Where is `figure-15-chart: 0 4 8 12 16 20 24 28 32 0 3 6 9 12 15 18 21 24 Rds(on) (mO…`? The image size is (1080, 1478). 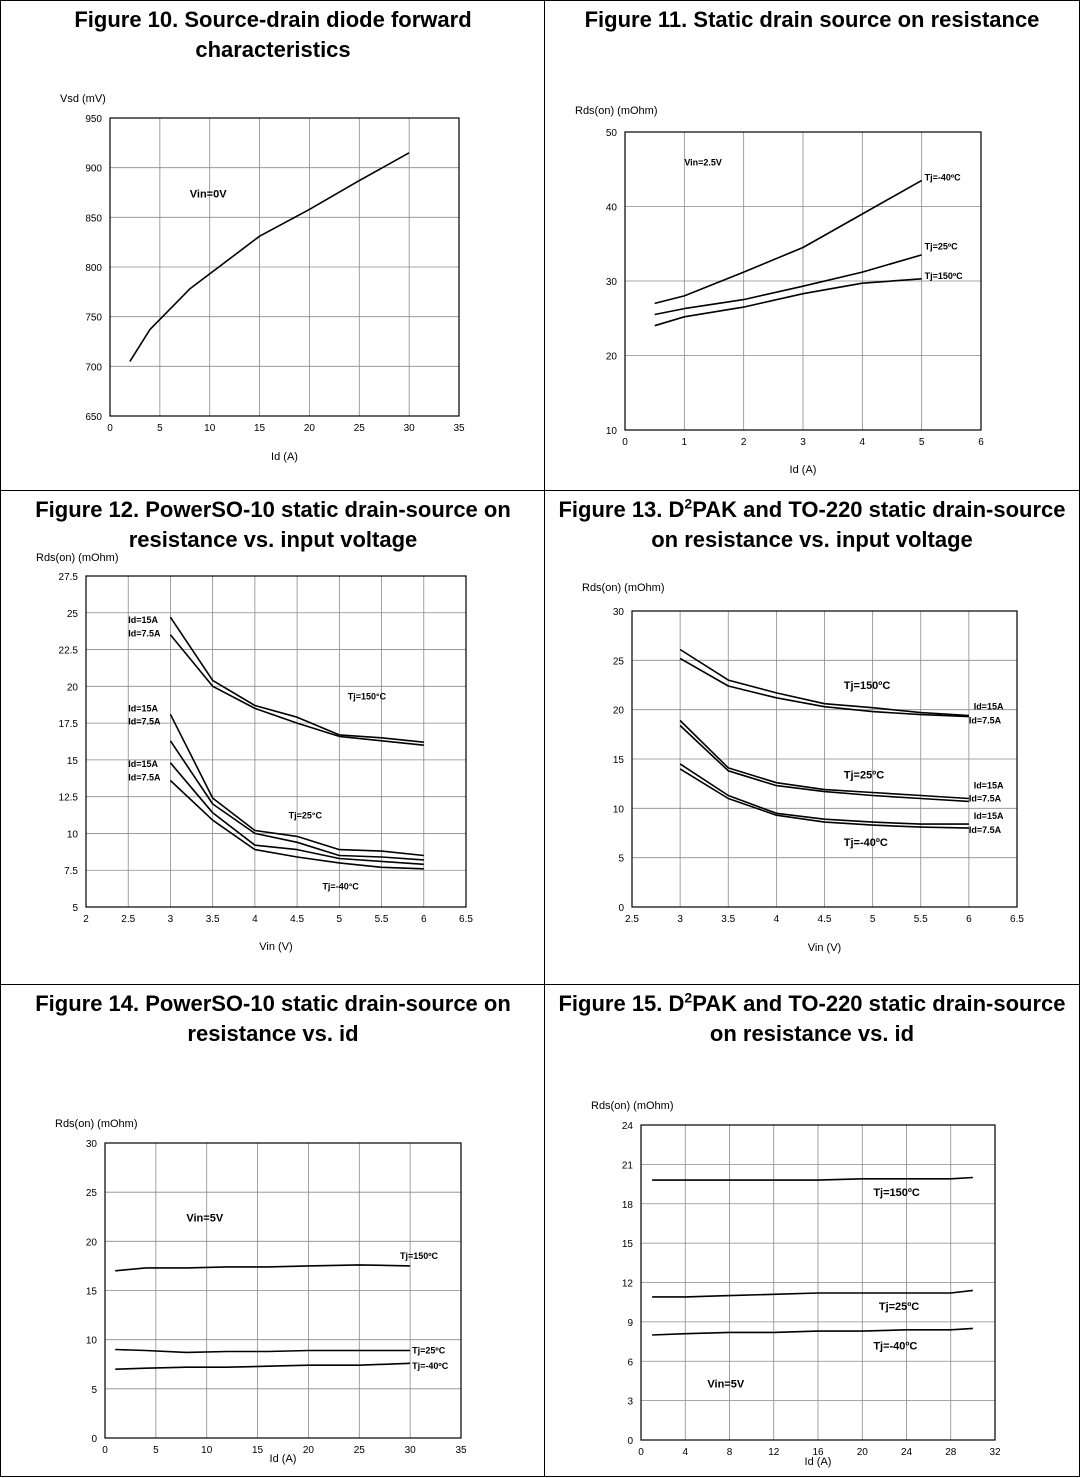
figure-15-chart: 0 4 8 12 16 20 24 28 32 0 3 6 9 12 15 18 21 24 Rds(on) (mO… is located at coordinates (796, 1284).